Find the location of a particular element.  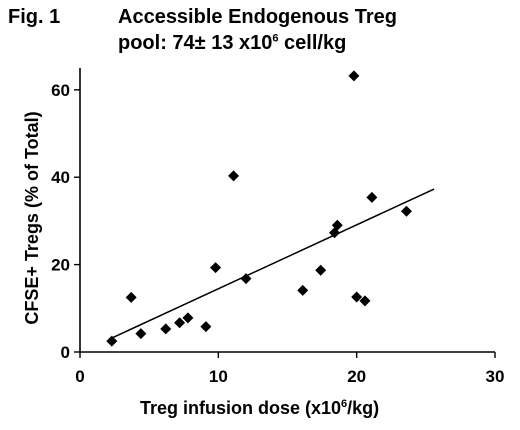

x-tick-label: 0 is located at coordinates (79, 376).